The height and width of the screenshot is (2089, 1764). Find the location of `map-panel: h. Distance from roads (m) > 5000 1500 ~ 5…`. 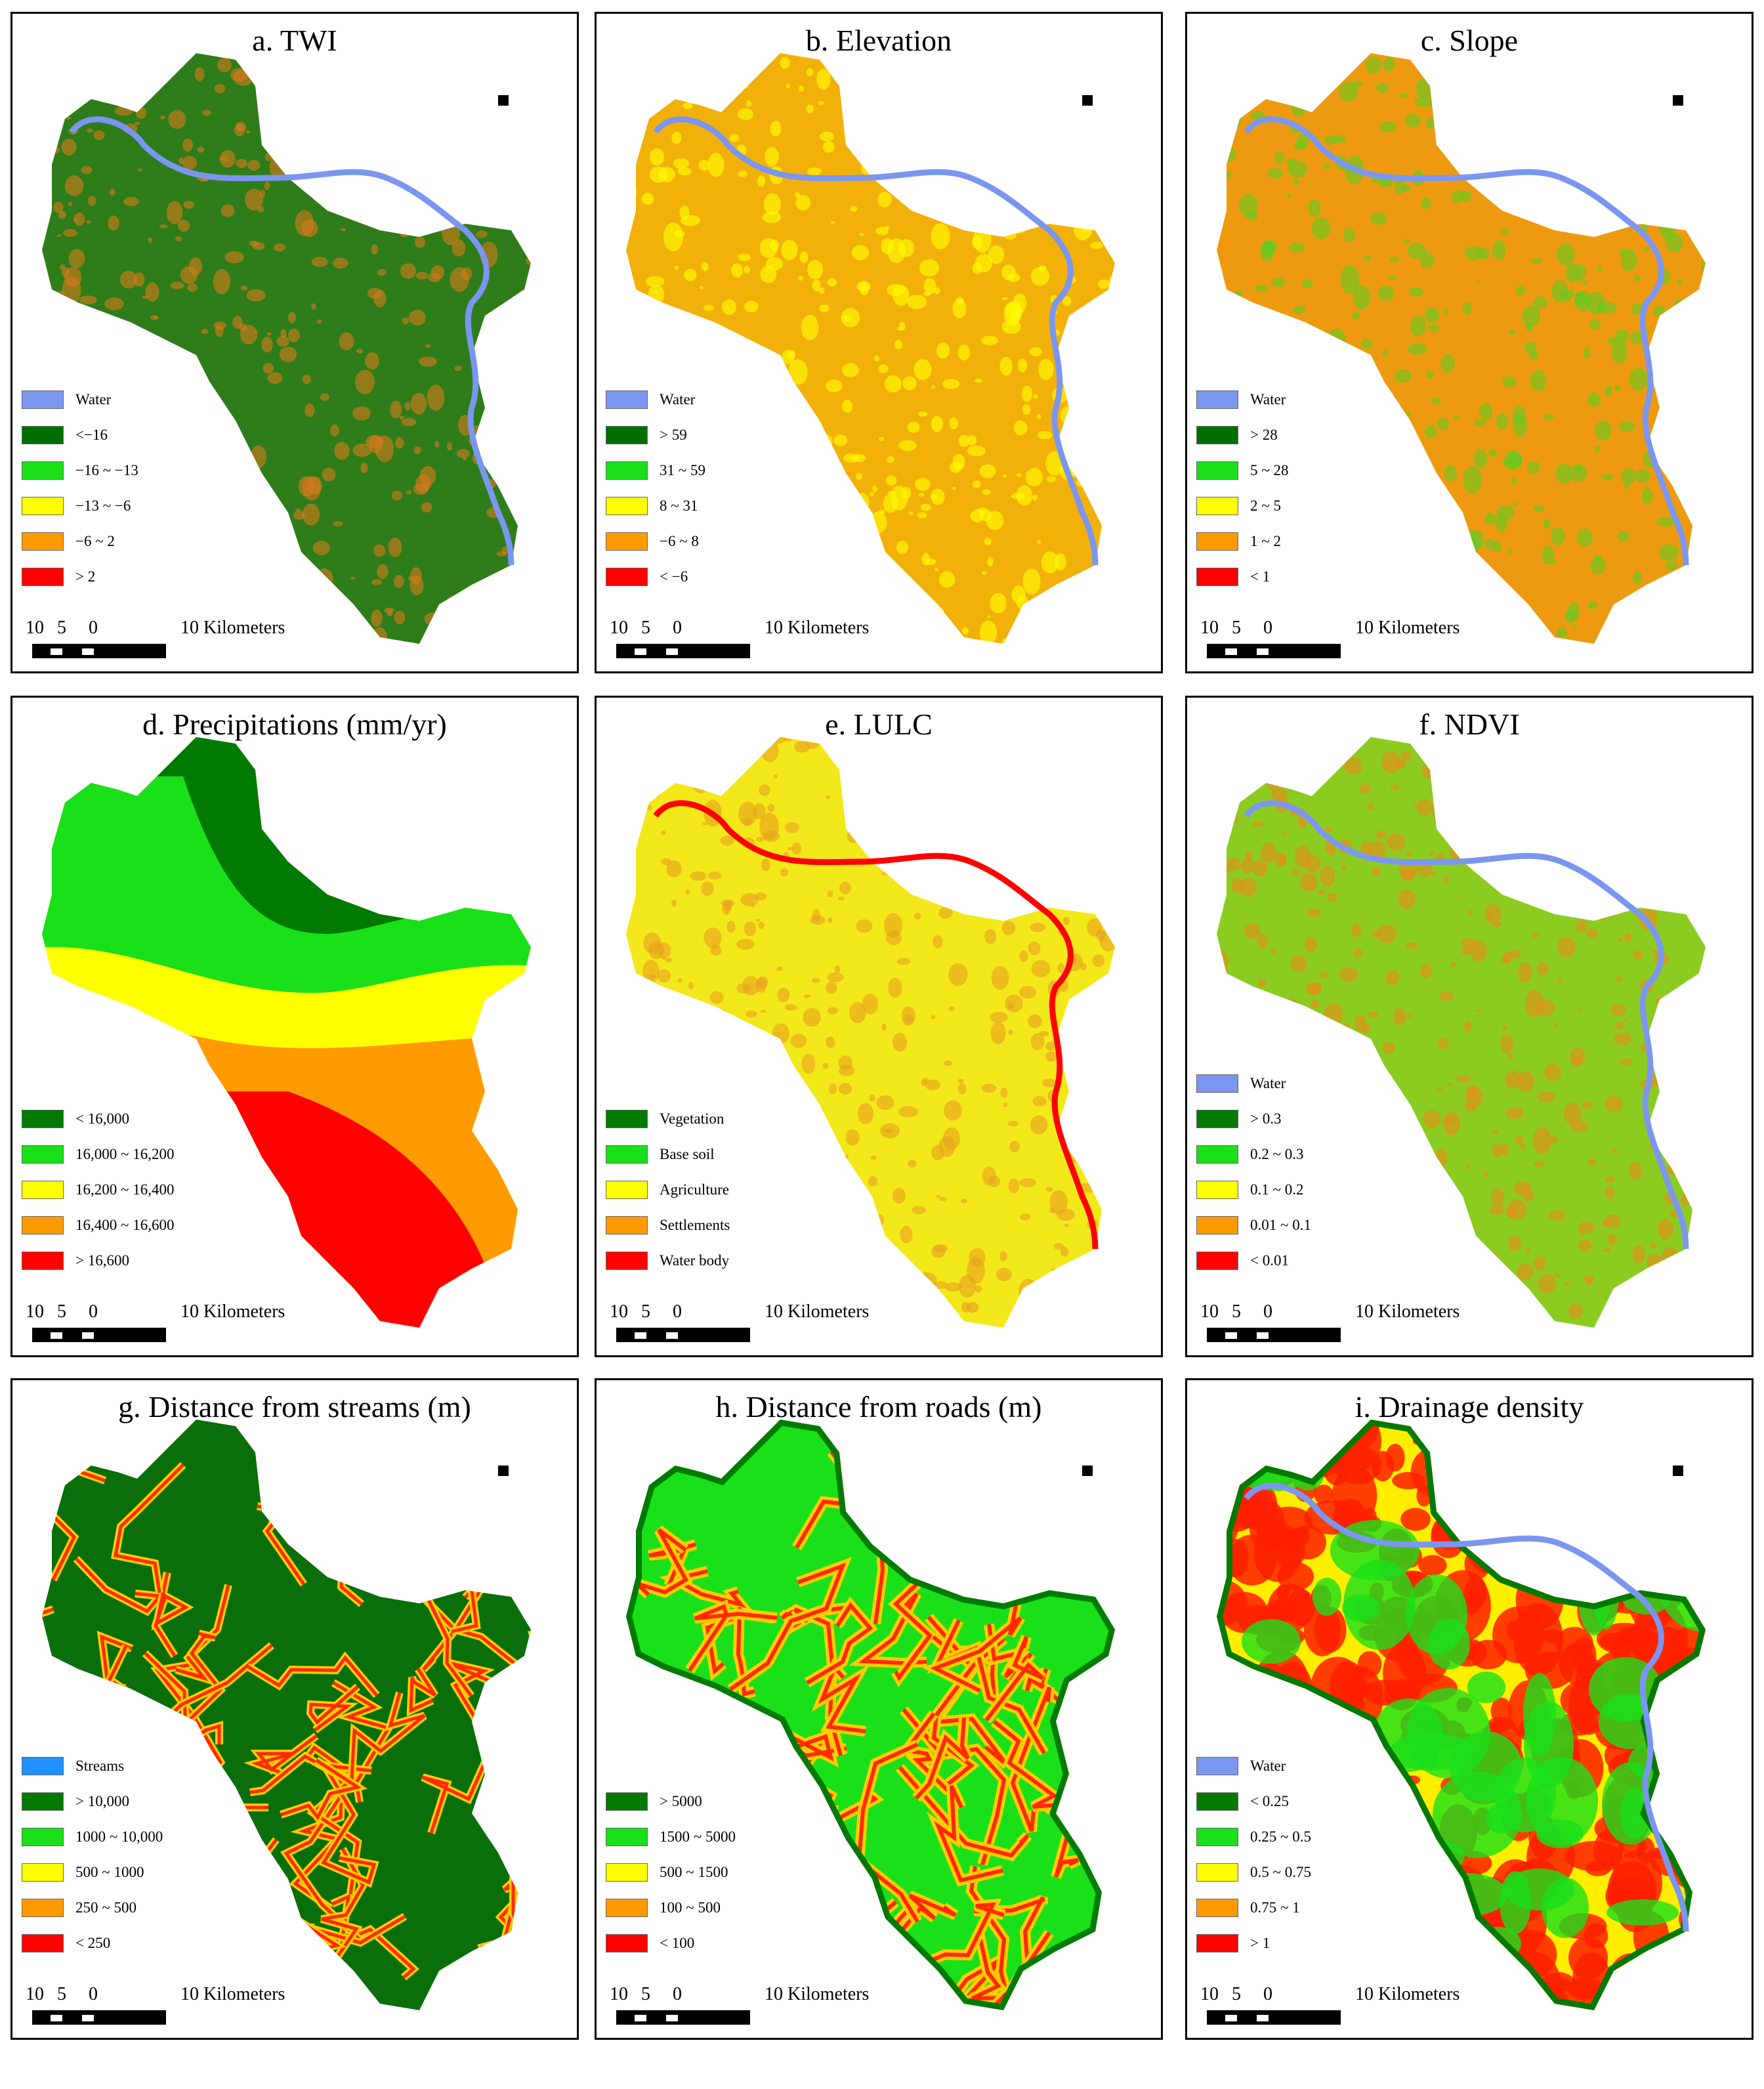

map-panel: h. Distance from roads (m) > 5000 1500 ~ 5… is located at coordinates (879, 1709).